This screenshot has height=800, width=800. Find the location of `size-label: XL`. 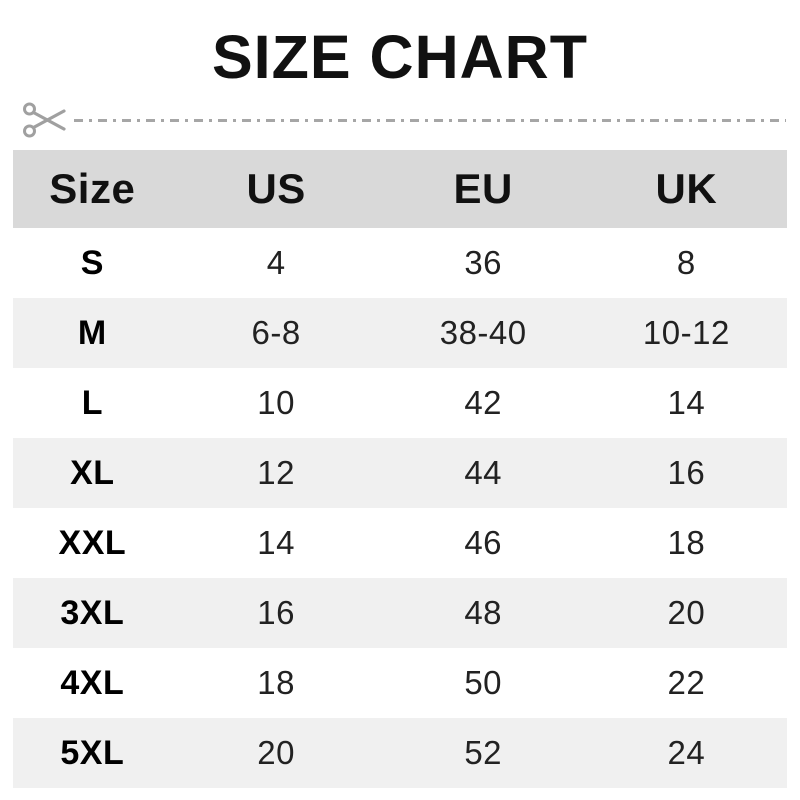

size-label: XL is located at coordinates (92, 472).